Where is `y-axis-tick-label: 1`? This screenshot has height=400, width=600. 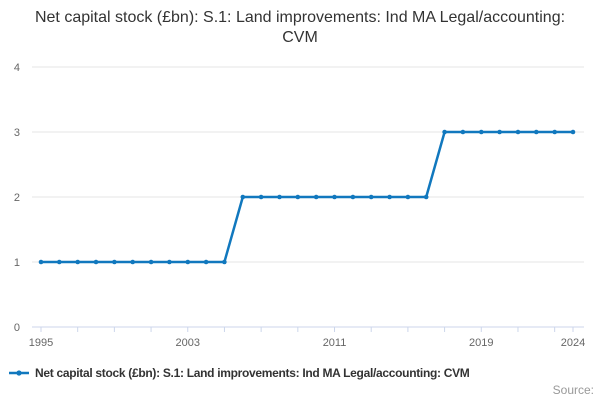
y-axis-tick-label: 1 is located at coordinates (17, 263).